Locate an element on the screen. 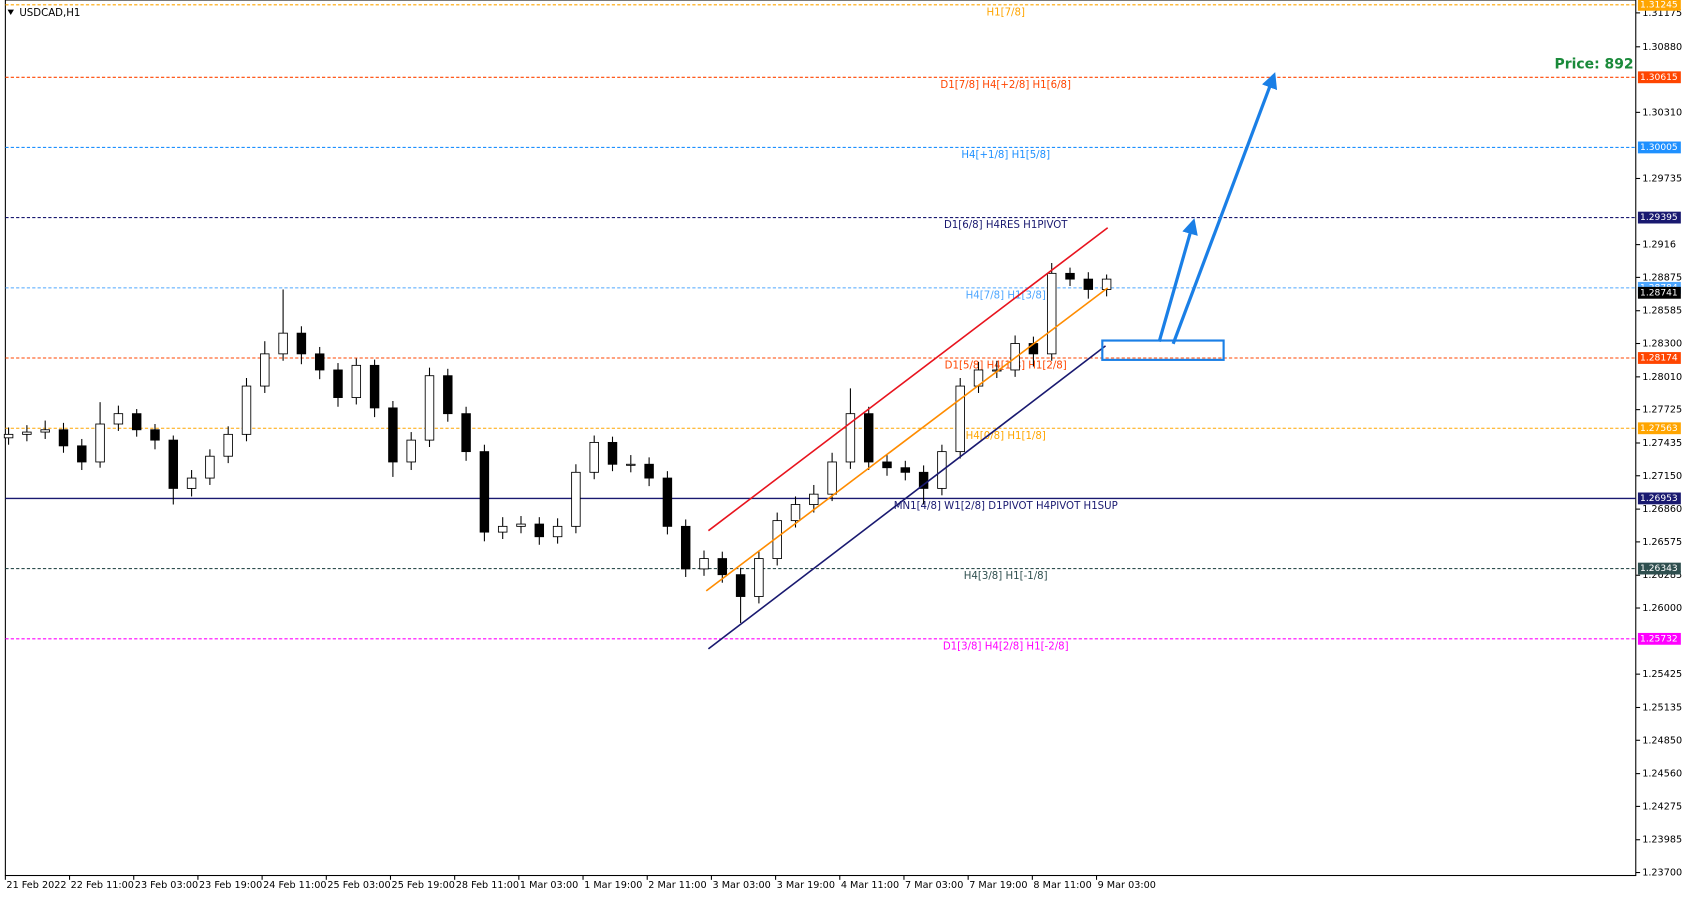 This screenshot has width=1683, height=897. price-annotation: Price: 892 is located at coordinates (1594, 64).